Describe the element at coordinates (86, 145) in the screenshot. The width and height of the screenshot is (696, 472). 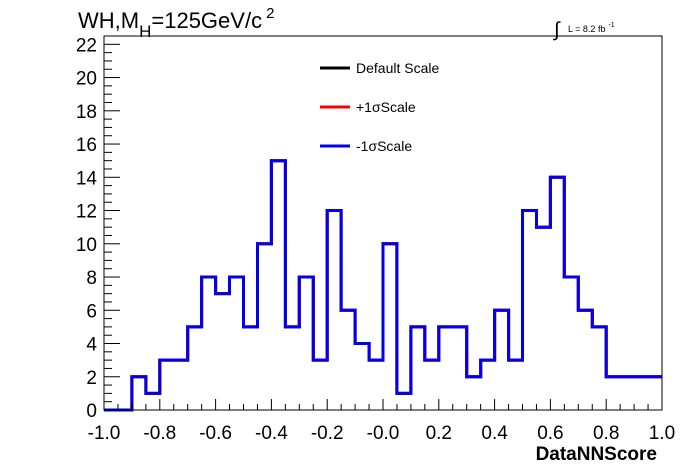
I see `y-tick-label: 16` at that location.